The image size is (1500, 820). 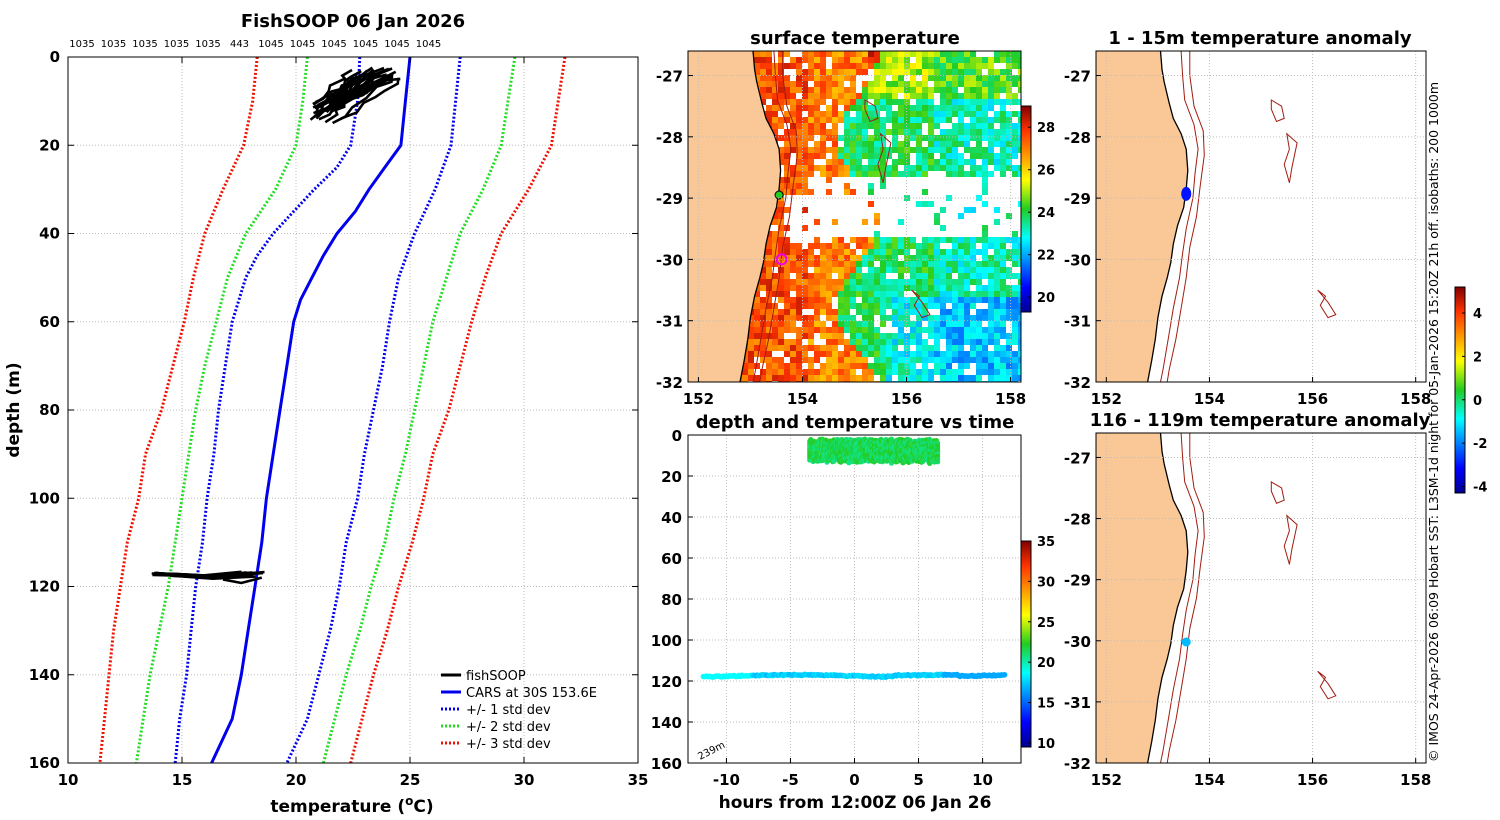 I want to click on sst-colorbar-tick-label: 24, so click(x=1046, y=213).